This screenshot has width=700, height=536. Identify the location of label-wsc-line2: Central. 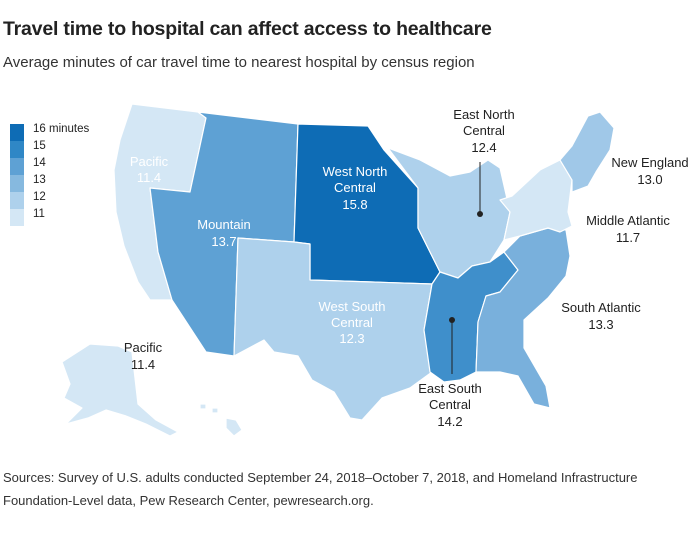
(352, 322).